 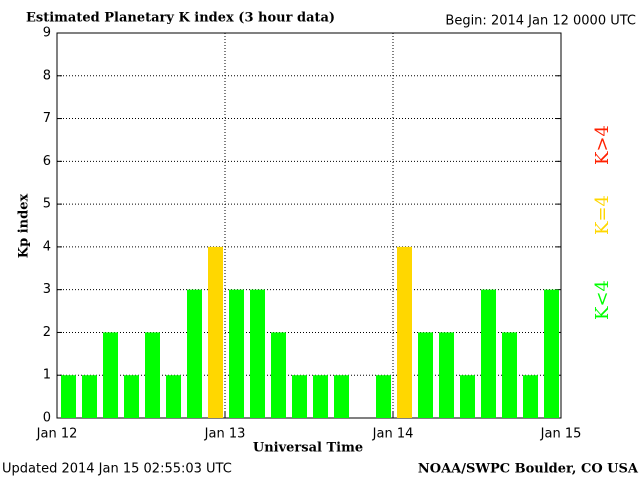 What do you see at coordinates (540, 21) in the screenshot?
I see `subtitle: Begin: 2014 Jan 12 0000 UTC` at bounding box center [540, 21].